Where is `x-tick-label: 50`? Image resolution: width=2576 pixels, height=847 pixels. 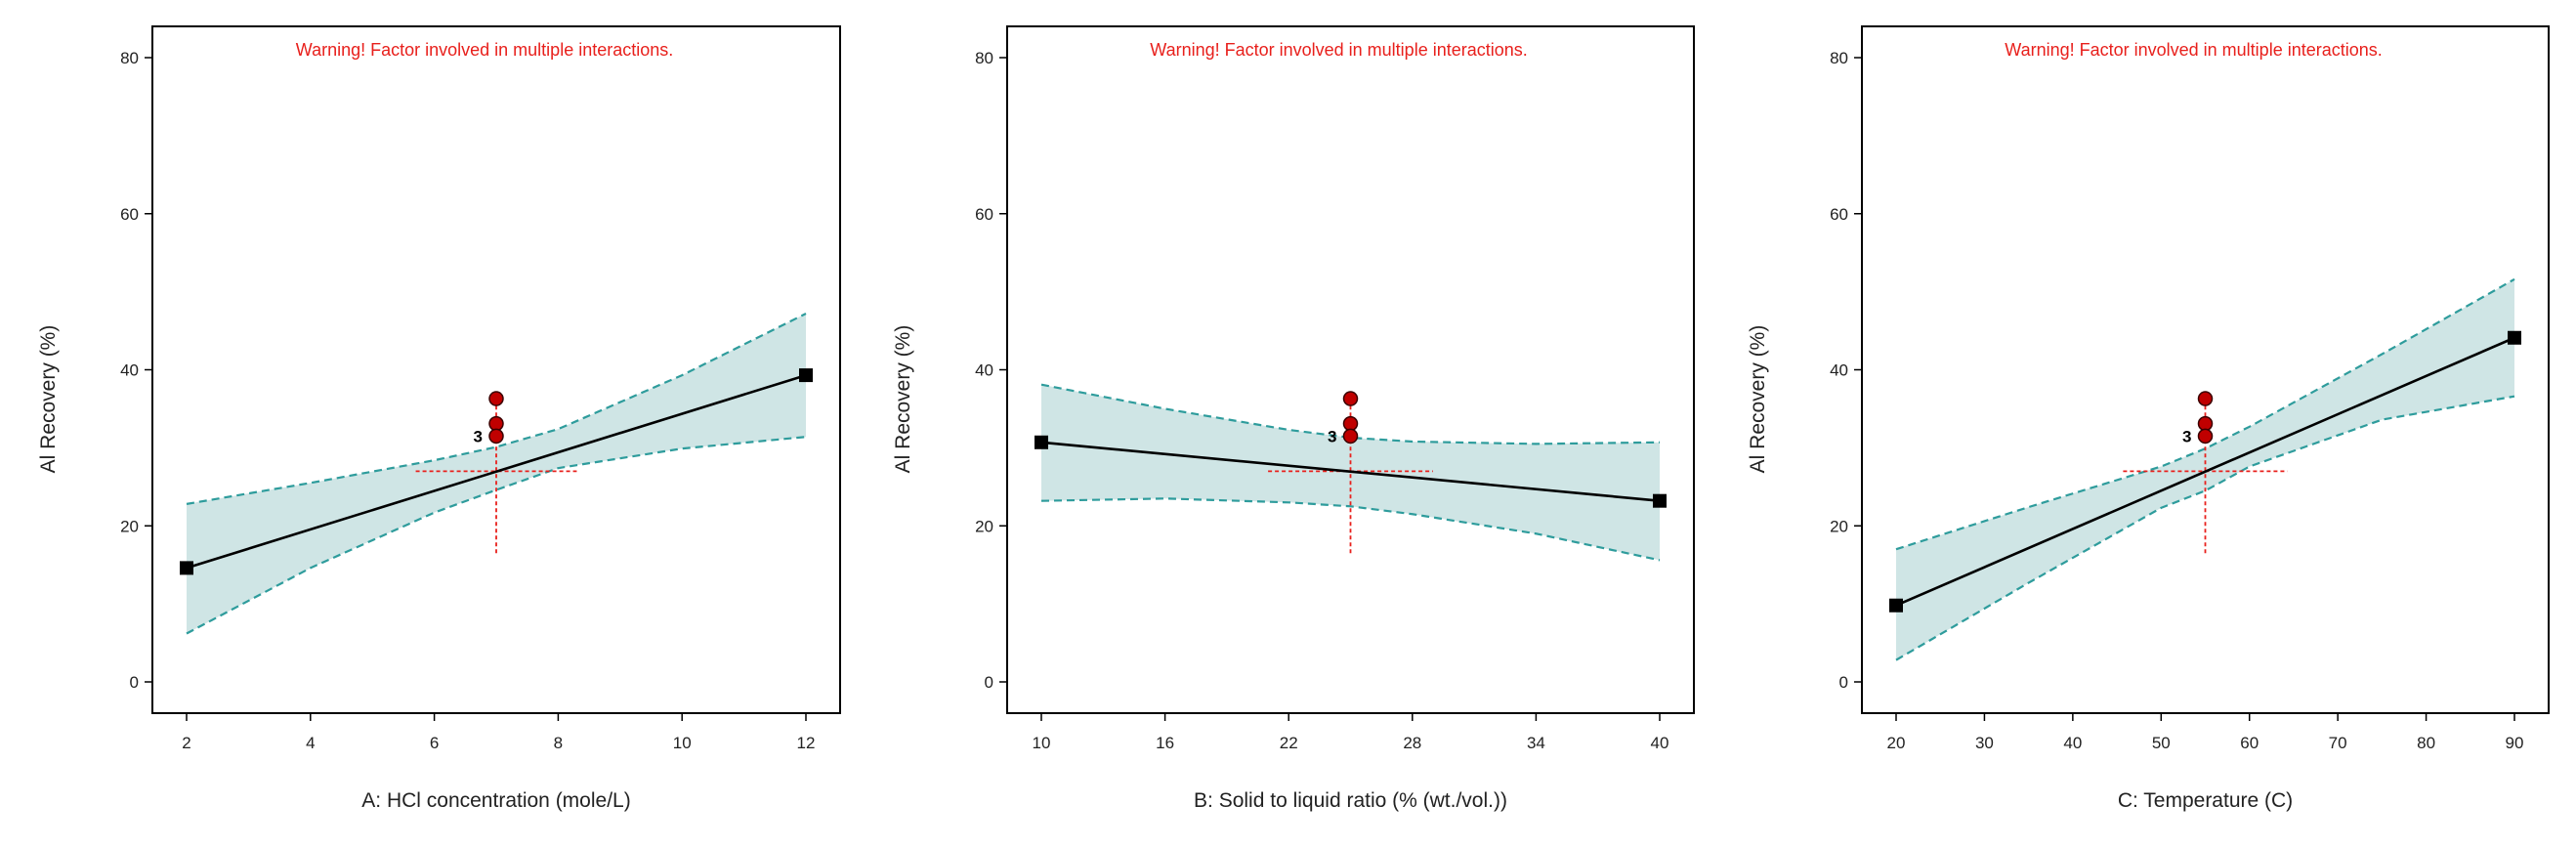 x-tick-label: 50 is located at coordinates (2161, 743).